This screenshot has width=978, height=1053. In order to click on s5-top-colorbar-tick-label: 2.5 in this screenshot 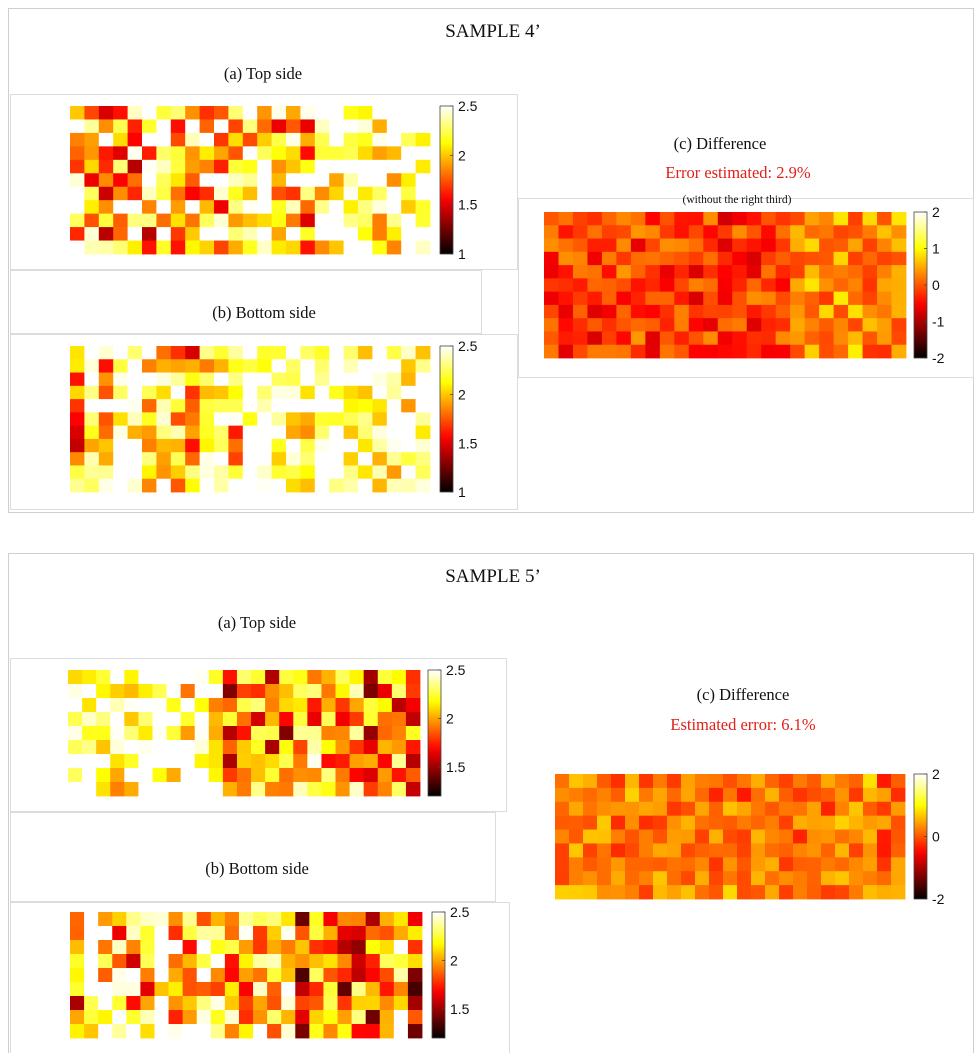, I will do `click(456, 670)`.